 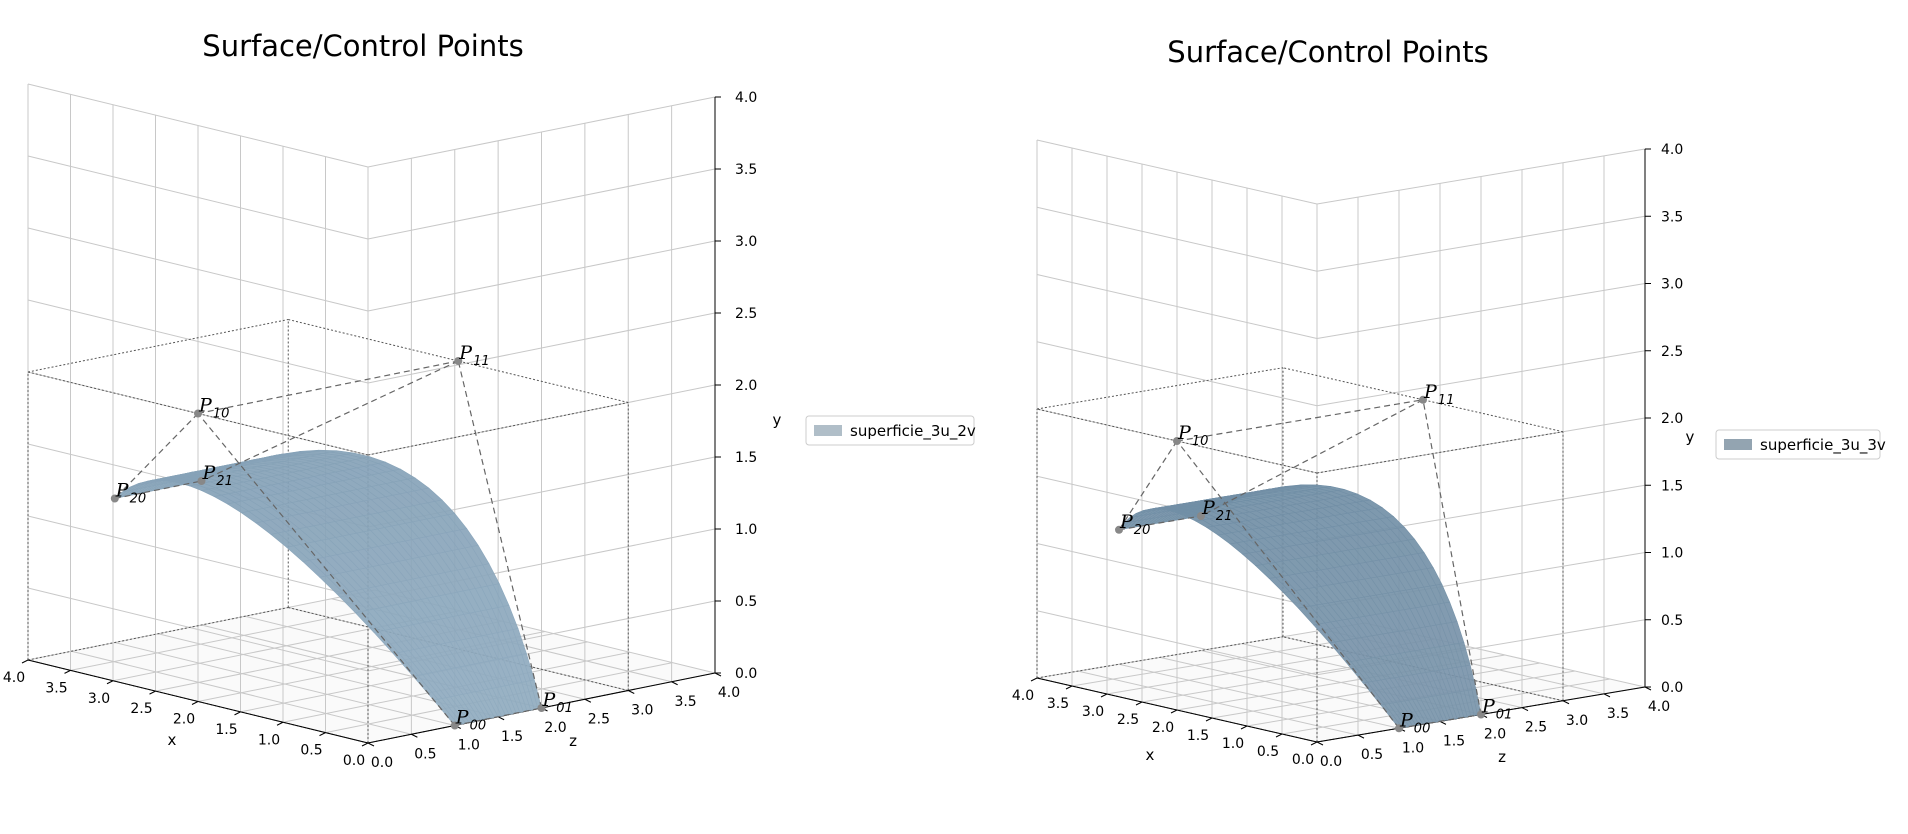 I want to click on y-tick-label: 0.0, so click(x=746, y=674).